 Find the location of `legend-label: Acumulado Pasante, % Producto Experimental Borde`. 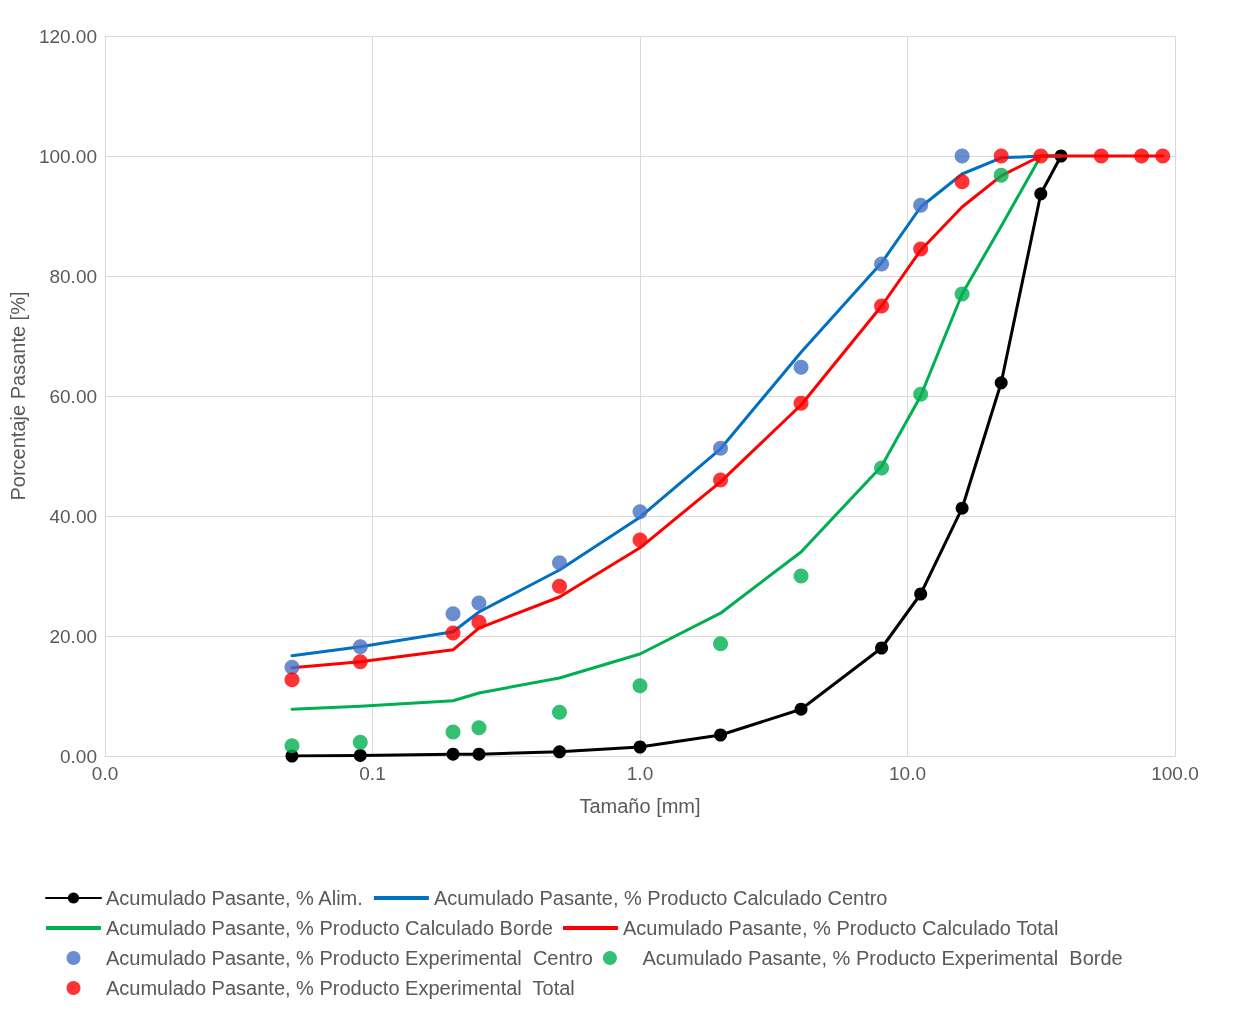

legend-label: Acumulado Pasante, % Producto Experimental Borde is located at coordinates (882, 958).